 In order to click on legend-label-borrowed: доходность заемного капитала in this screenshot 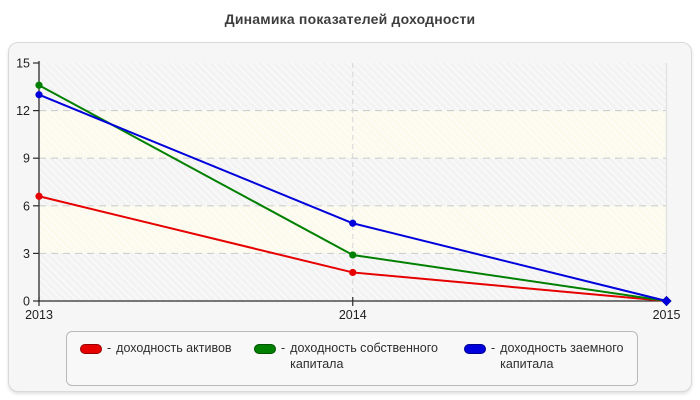, I will do `click(562, 356)`.